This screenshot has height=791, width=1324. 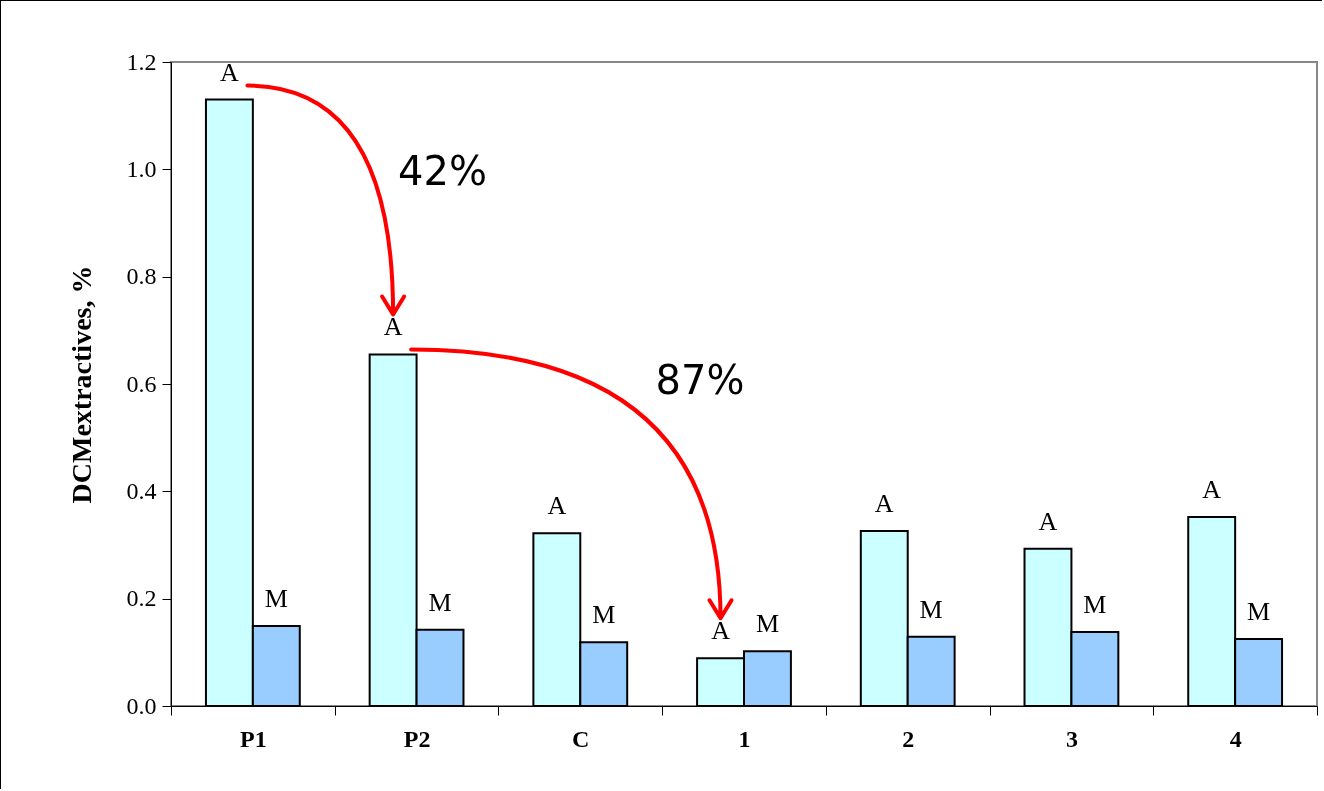 What do you see at coordinates (141, 168) in the screenshot?
I see `y-tick-label: 1.0` at bounding box center [141, 168].